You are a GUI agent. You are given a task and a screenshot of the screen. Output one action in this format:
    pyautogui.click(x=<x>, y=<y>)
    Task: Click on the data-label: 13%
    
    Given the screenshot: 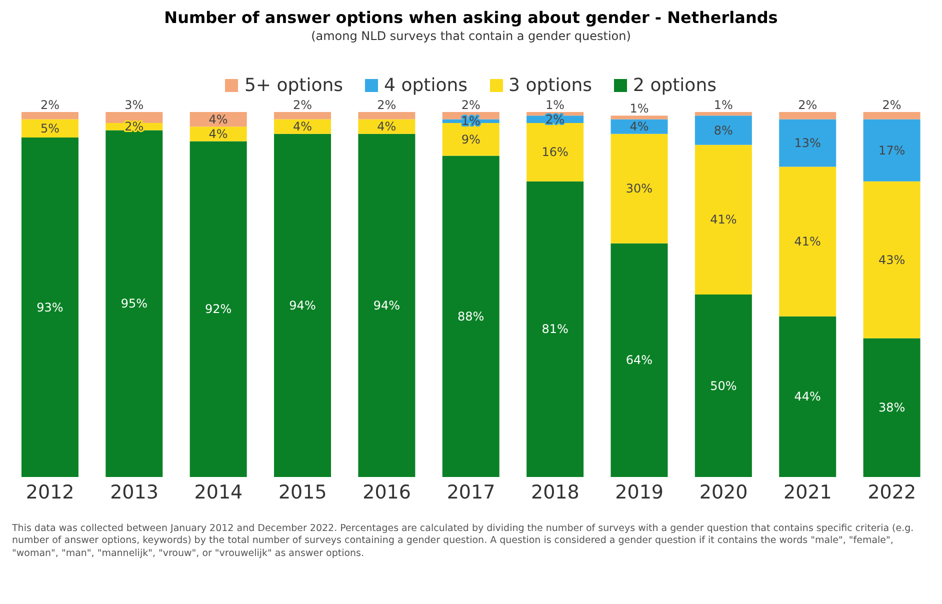 What is the action you would take?
    pyautogui.click(x=807, y=143)
    